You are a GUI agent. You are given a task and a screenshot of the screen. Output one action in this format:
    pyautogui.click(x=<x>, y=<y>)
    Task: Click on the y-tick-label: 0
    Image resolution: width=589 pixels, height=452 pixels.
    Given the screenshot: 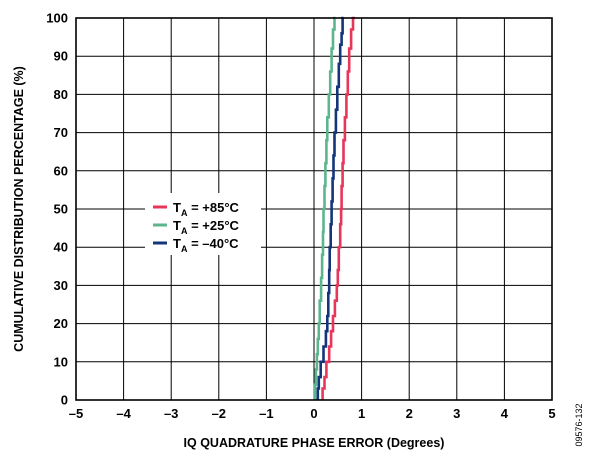 What is the action you would take?
    pyautogui.click(x=64, y=400)
    